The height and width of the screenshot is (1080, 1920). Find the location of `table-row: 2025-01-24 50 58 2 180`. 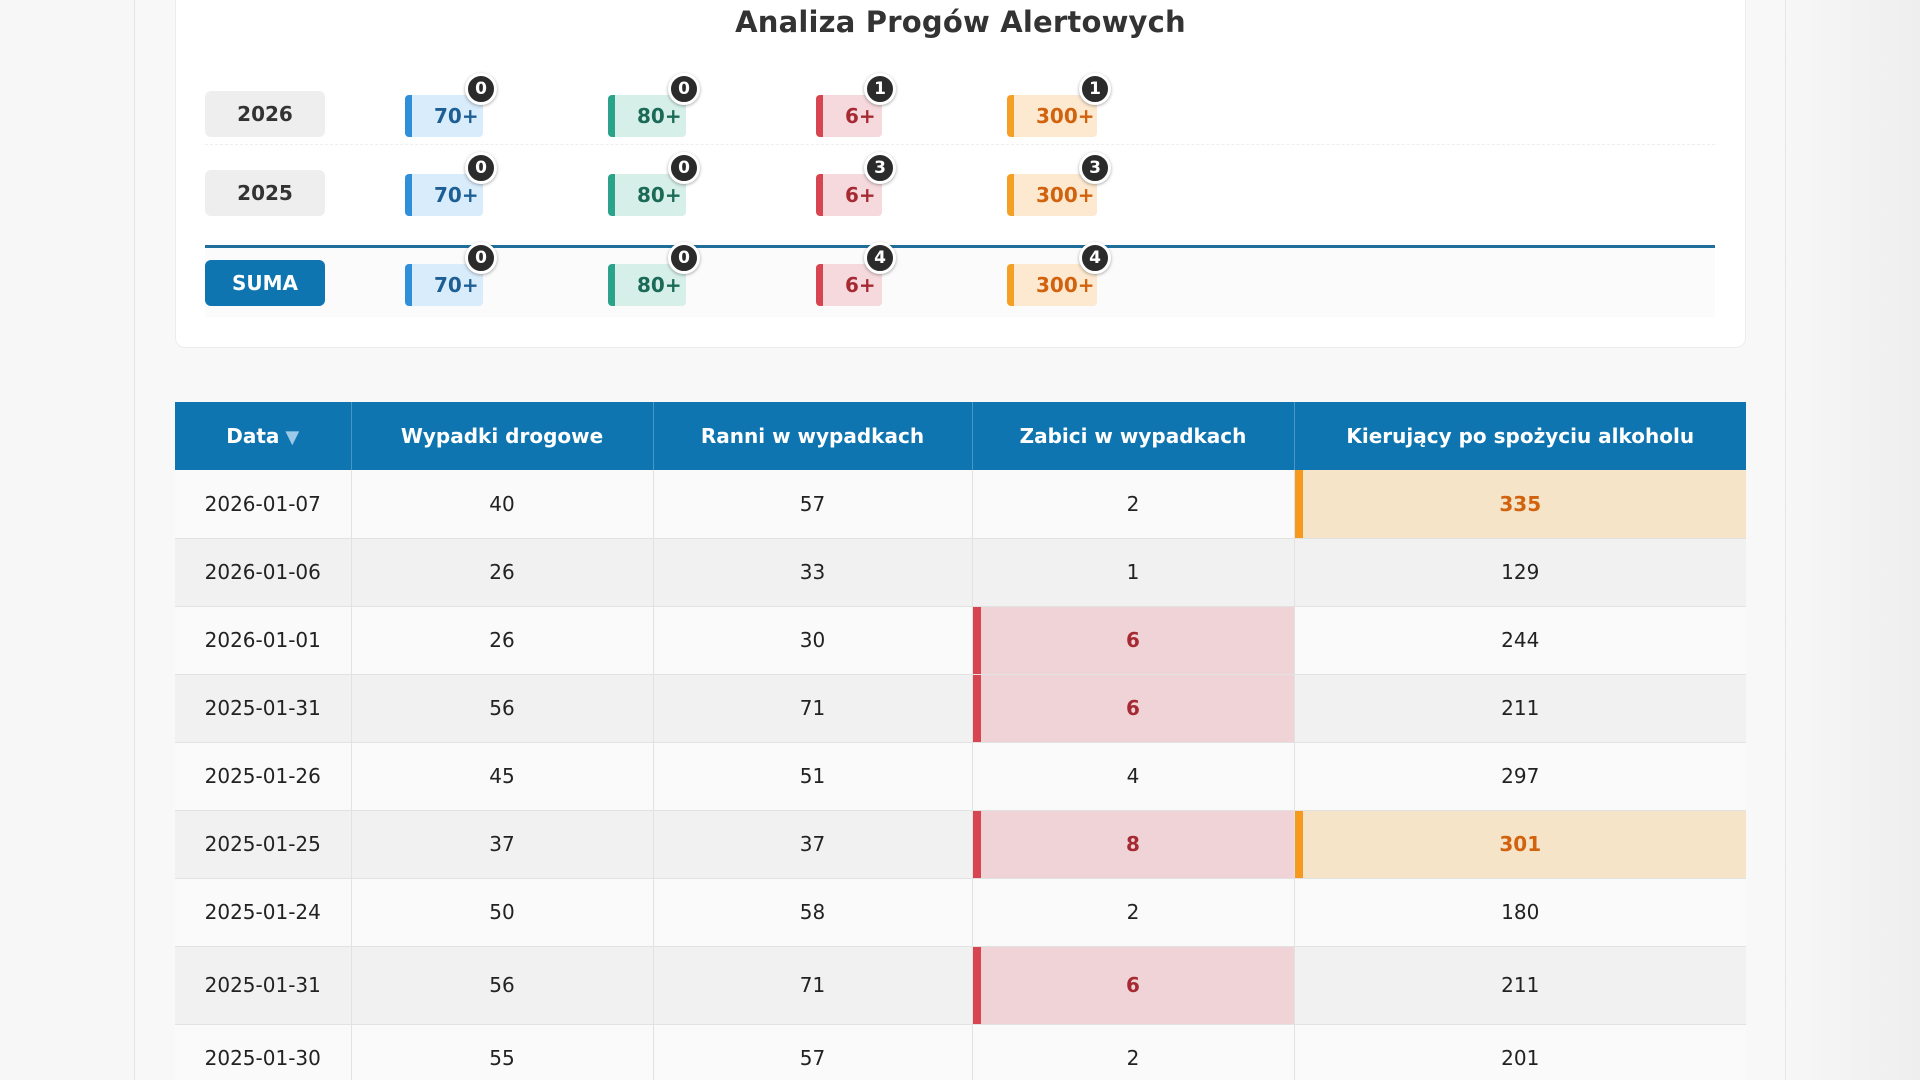

table-row: 2025-01-24 50 58 2 180 is located at coordinates (960, 912).